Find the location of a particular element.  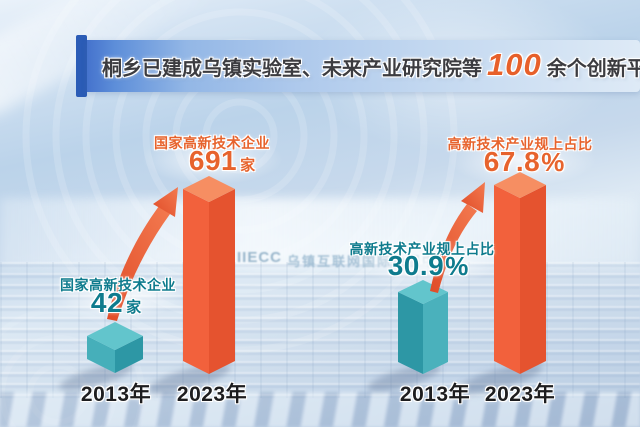

title-suffix: 余个创新平台 is located at coordinates (593, 68).